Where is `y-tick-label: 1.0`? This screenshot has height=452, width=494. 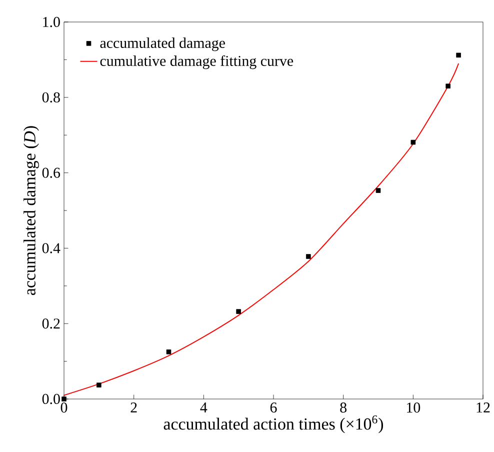 y-tick-label: 1.0 is located at coordinates (51, 22).